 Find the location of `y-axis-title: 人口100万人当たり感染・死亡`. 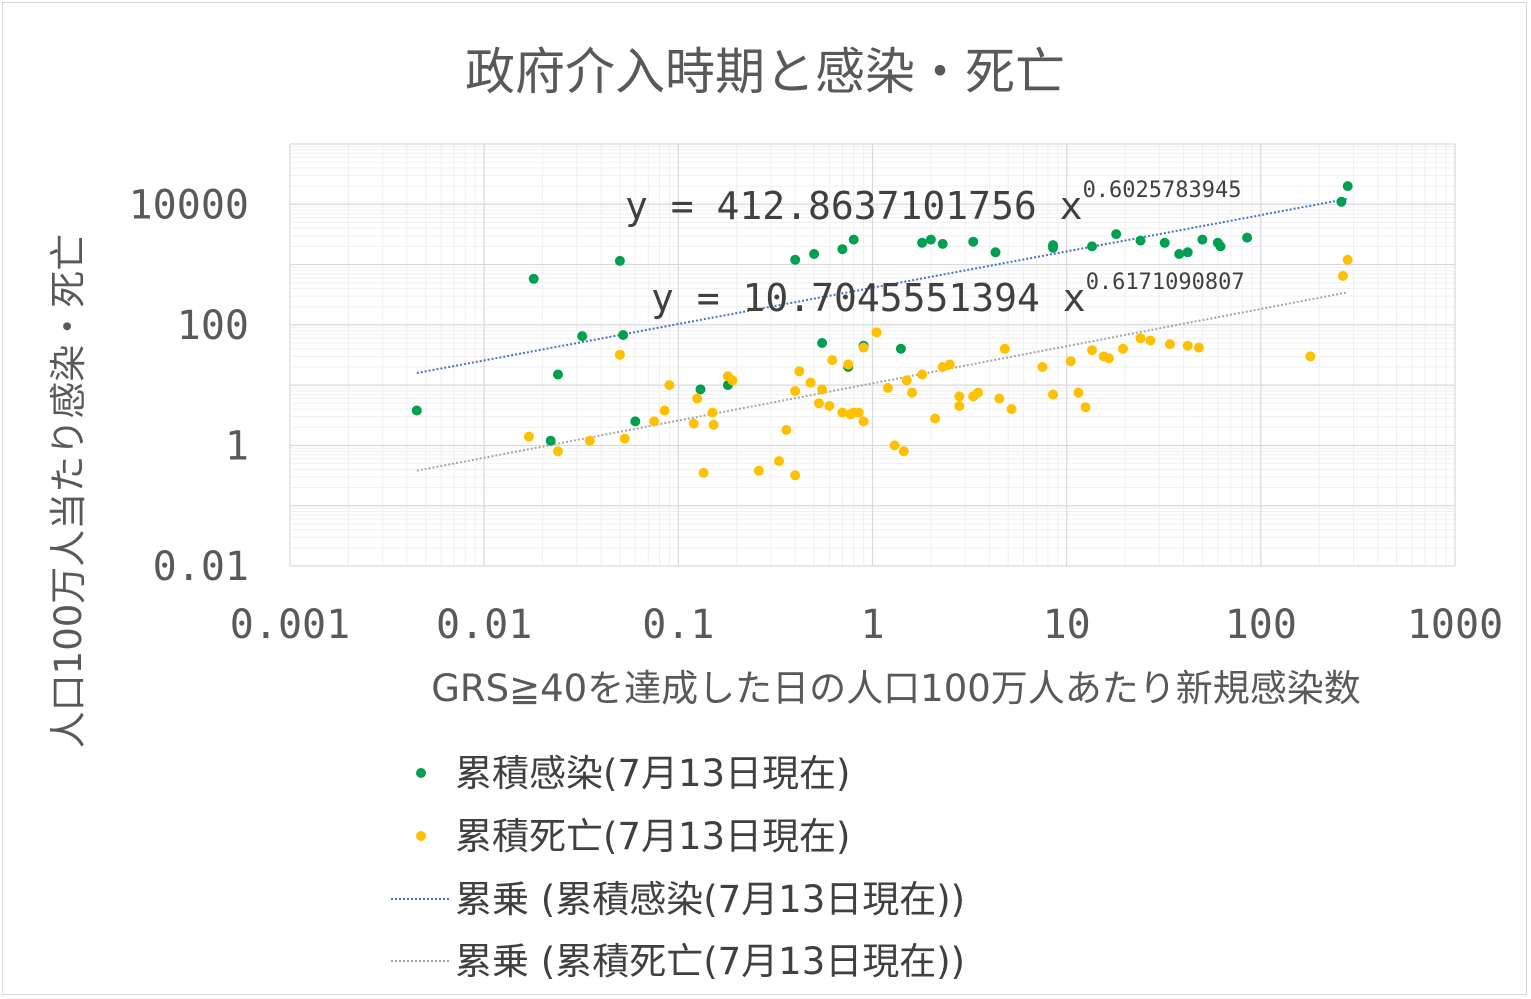

y-axis-title: 人口100万人当たり感染・死亡 is located at coordinates (68, 491).